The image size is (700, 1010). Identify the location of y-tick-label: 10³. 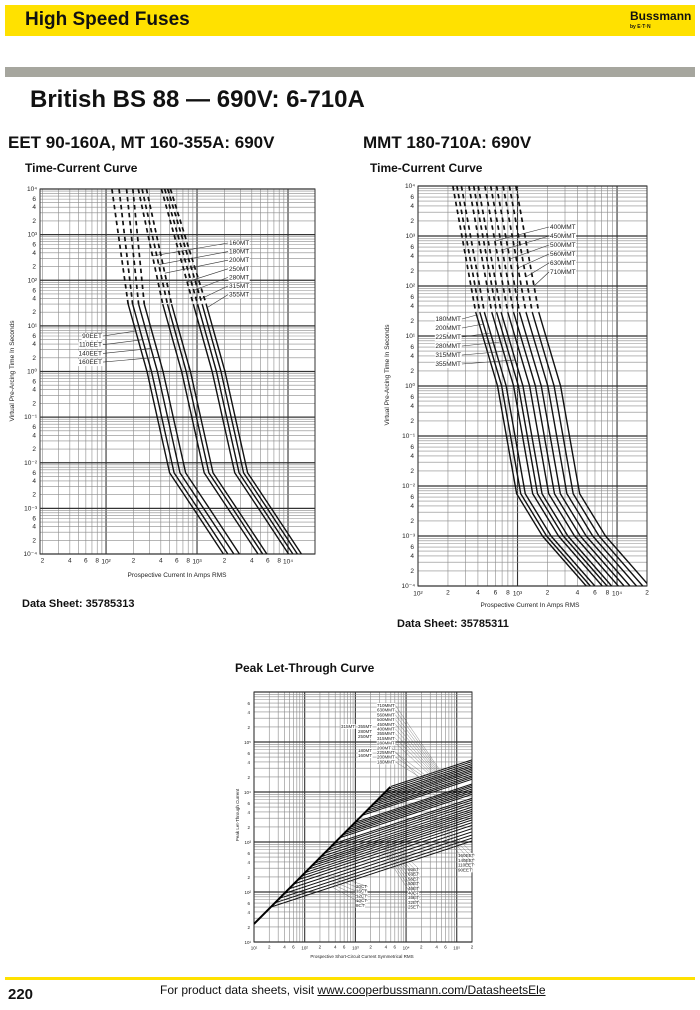
(411, 236).